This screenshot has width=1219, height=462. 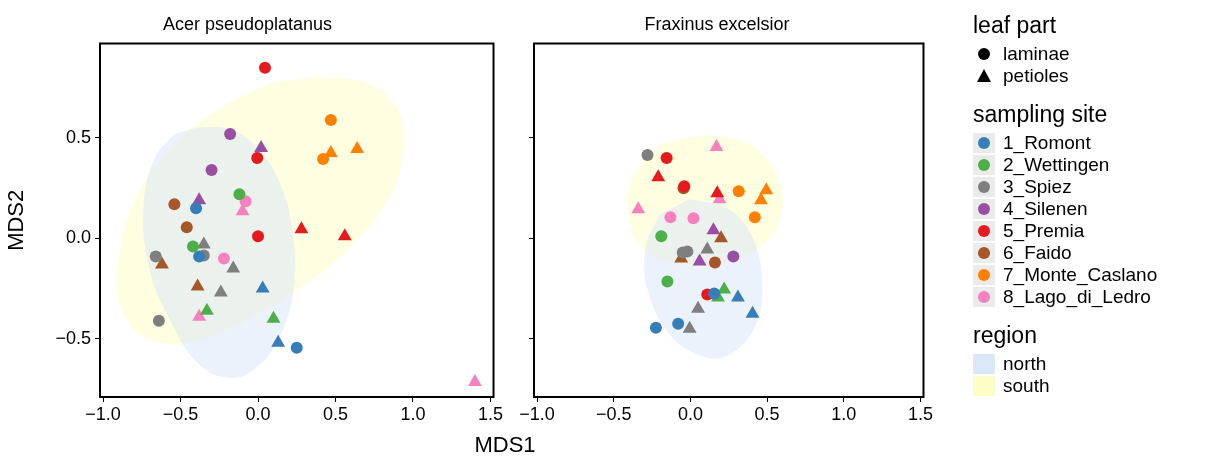 I want to click on legend-label: south, so click(x=1026, y=386).